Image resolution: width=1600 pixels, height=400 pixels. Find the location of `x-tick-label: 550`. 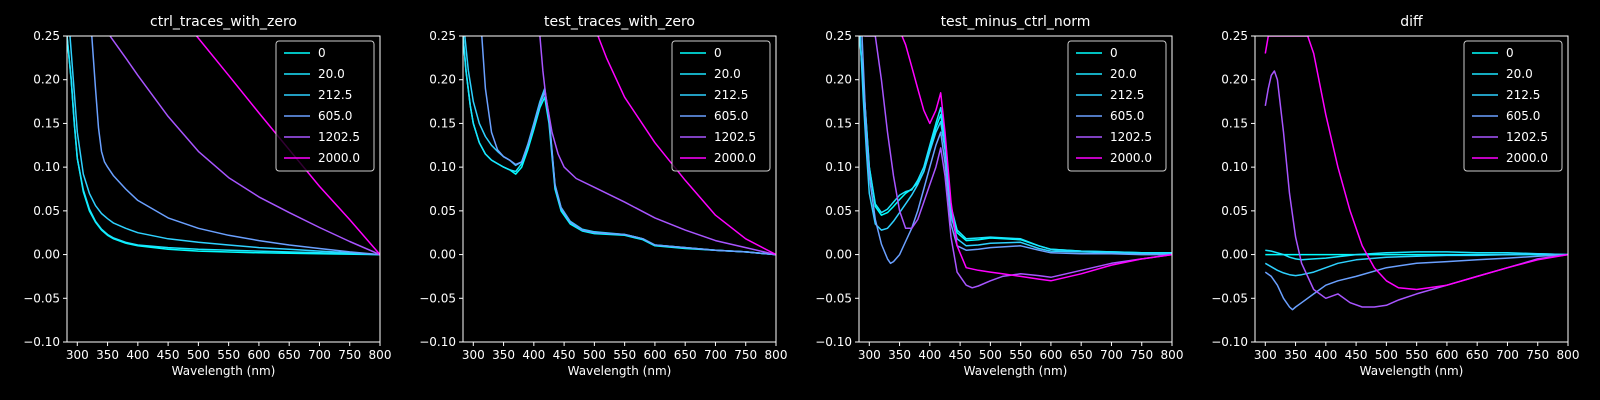

x-tick-label: 550 is located at coordinates (624, 355).